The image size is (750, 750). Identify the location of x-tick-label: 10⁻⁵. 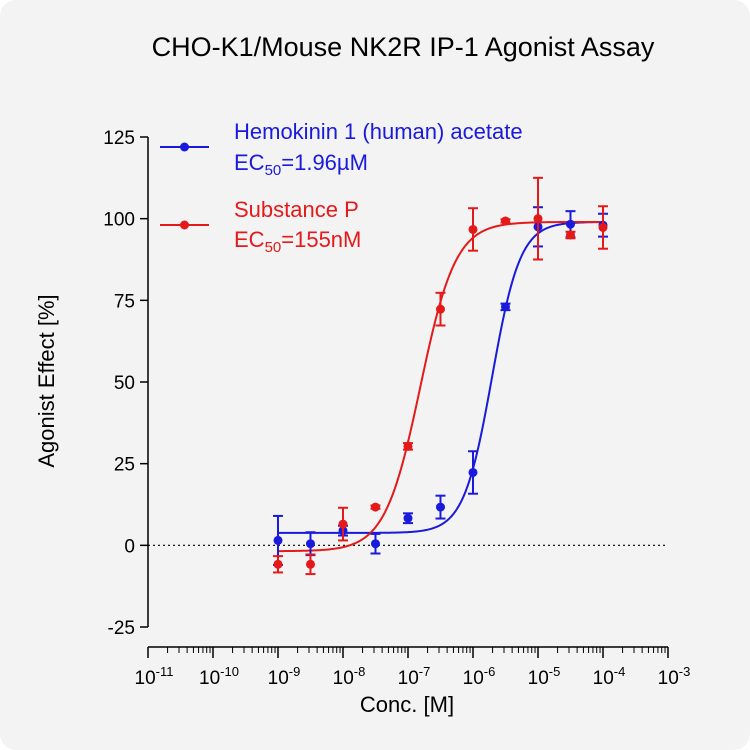
(544, 676).